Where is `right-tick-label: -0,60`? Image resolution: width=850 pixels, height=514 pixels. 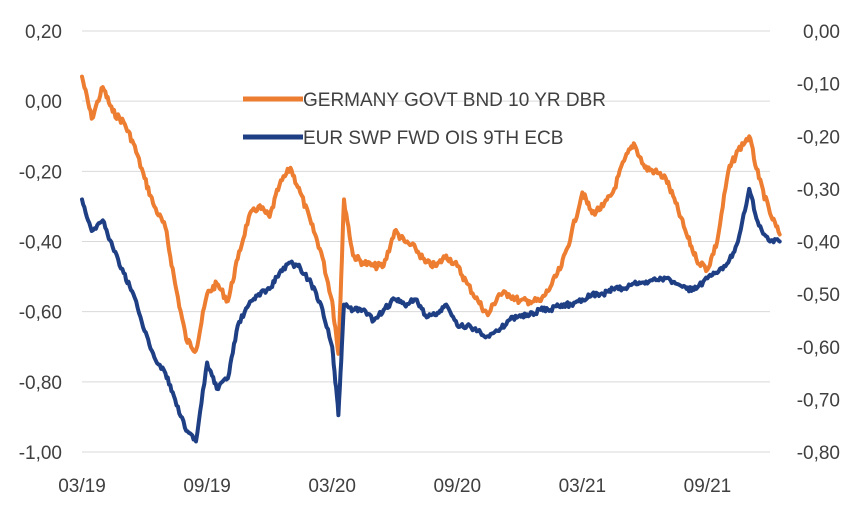 right-tick-label: -0,60 is located at coordinates (818, 348).